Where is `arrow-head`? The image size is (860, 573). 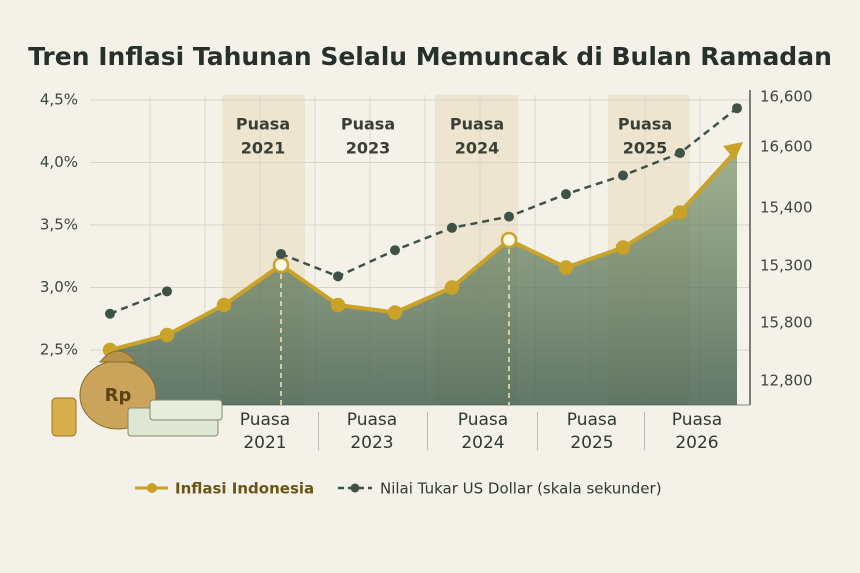
arrow-head is located at coordinates (733, 151).